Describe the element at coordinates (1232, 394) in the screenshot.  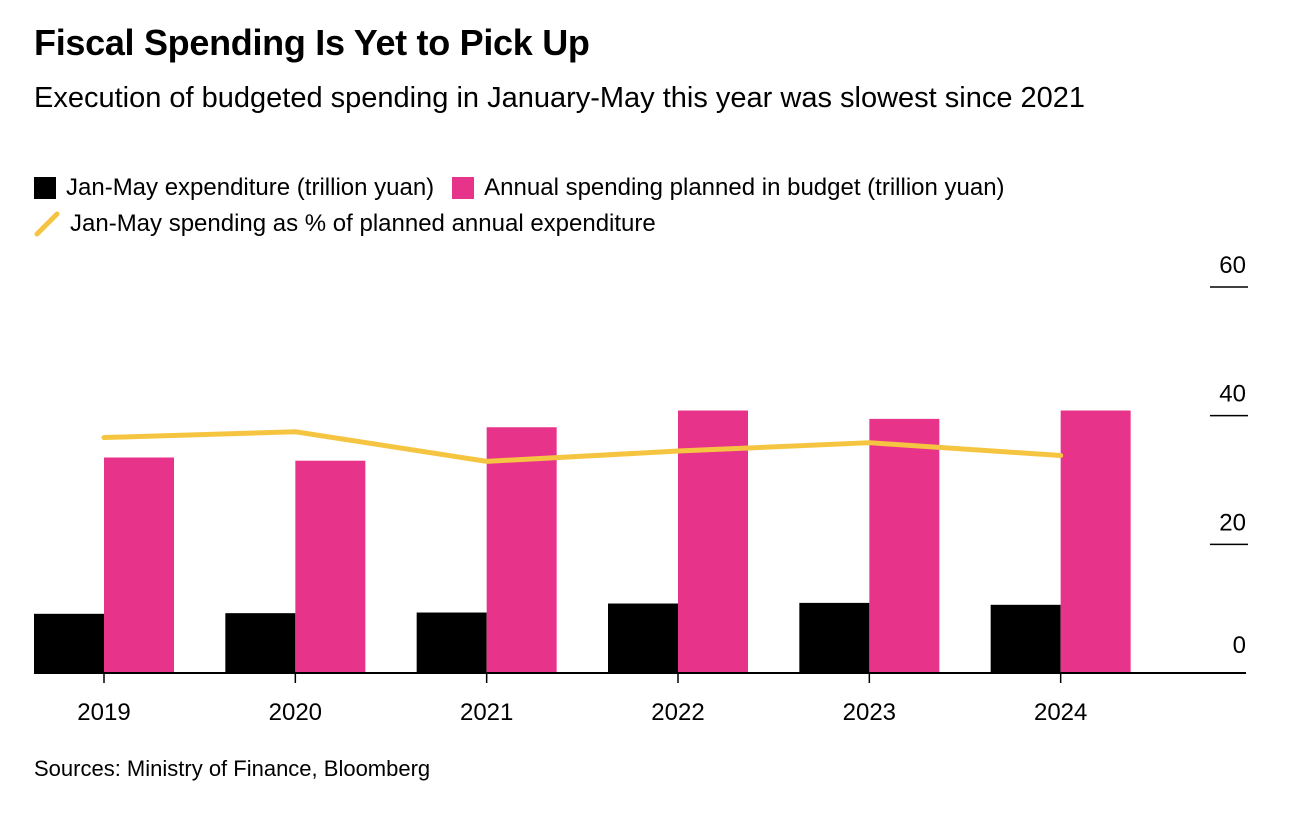
I see `y-tick-label: 40` at that location.